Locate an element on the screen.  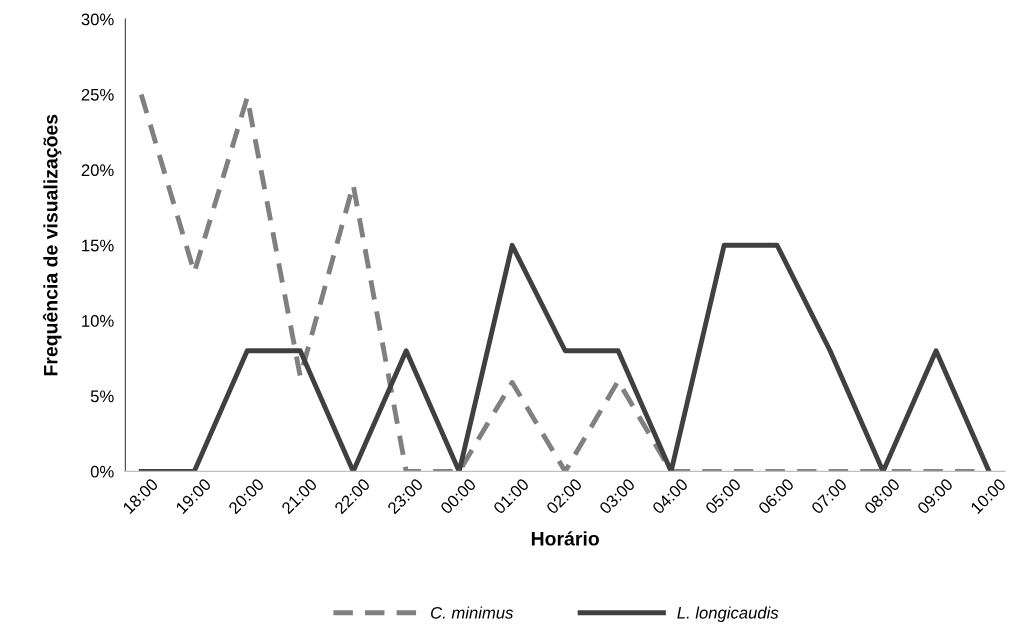
y-axis-title: Frequência de visualizações is located at coordinates (52, 245).